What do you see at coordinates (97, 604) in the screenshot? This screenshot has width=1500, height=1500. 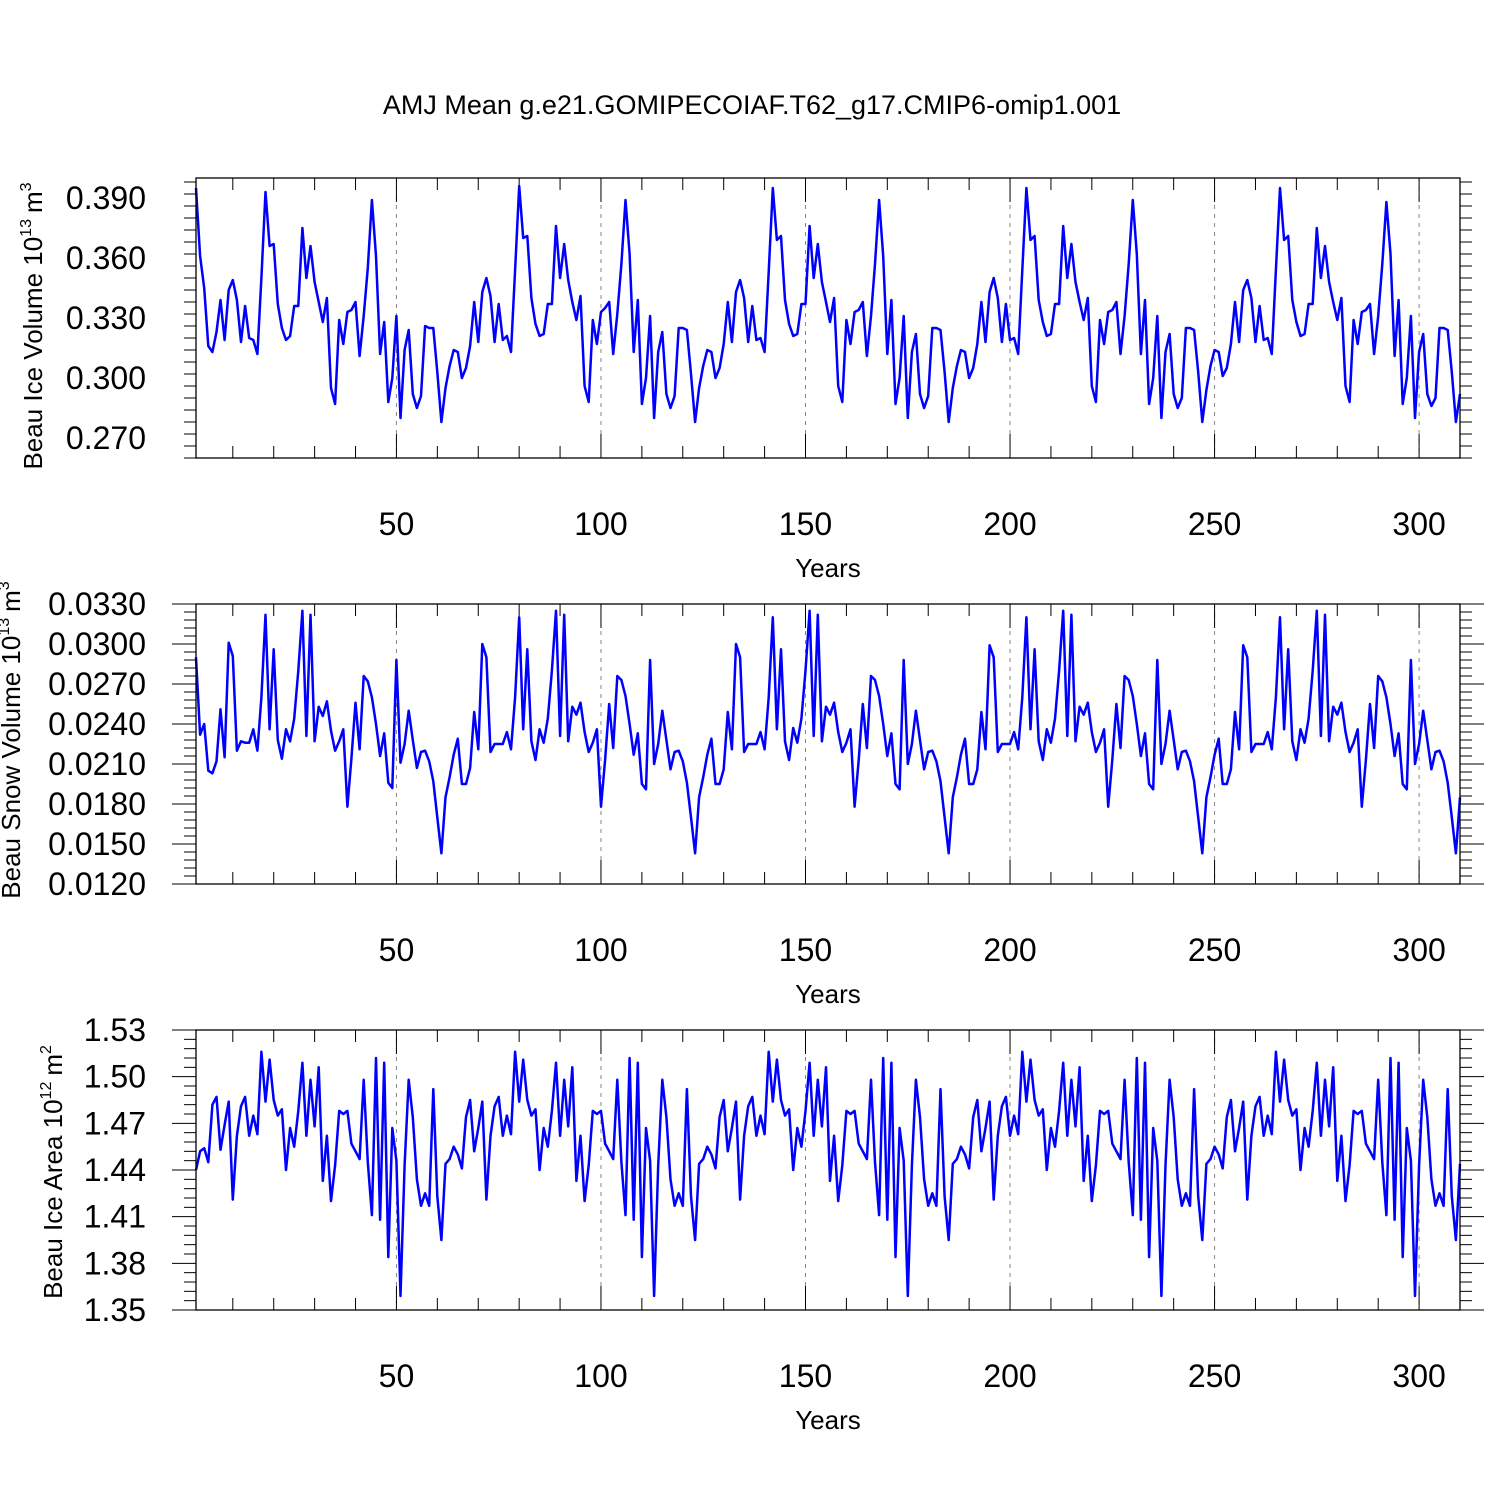 I see `y-tick-label: 0.0330` at bounding box center [97, 604].